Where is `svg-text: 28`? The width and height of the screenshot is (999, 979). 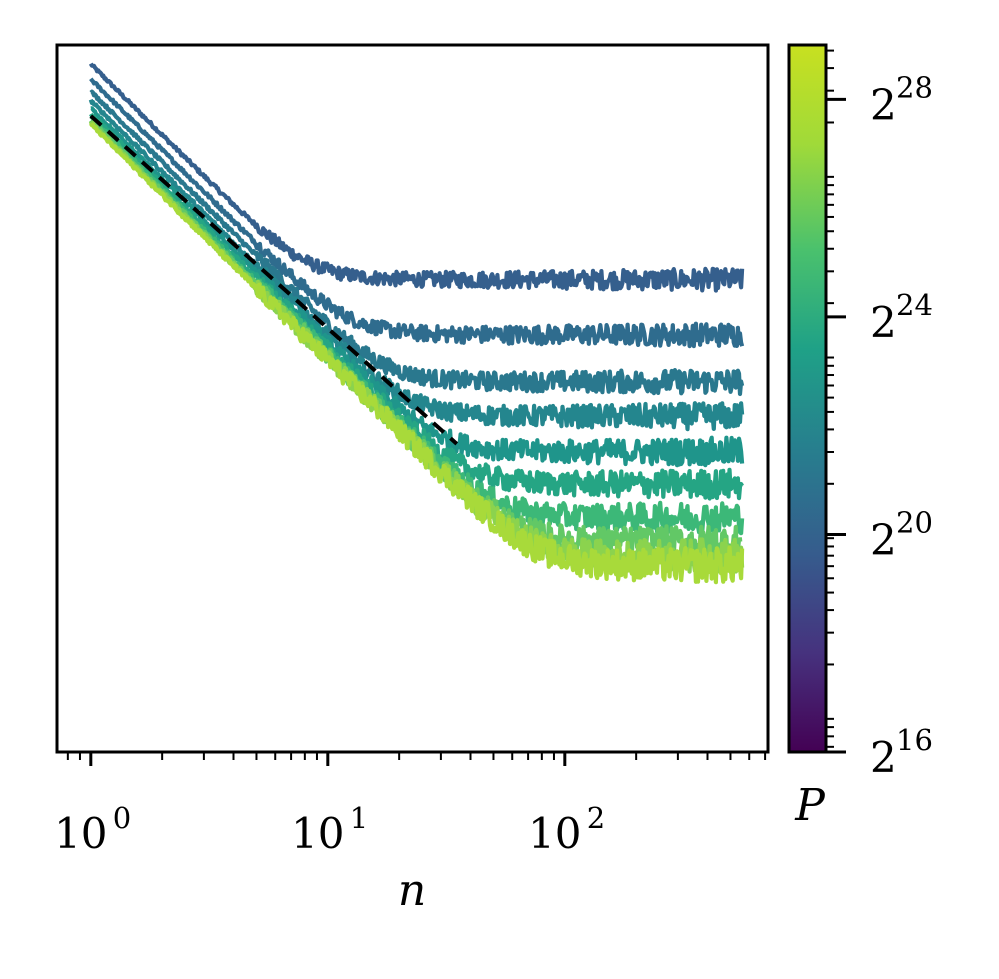 svg-text: 28 is located at coordinates (914, 87).